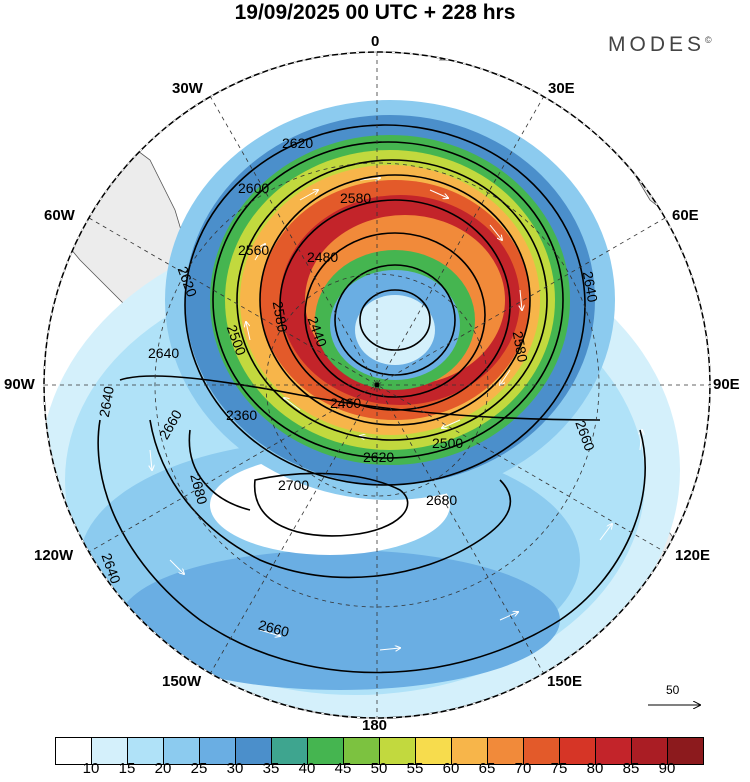 This screenshot has width=750, height=782. Describe the element at coordinates (235, 768) in the screenshot. I see `colorbar-tick-label: 30` at that location.